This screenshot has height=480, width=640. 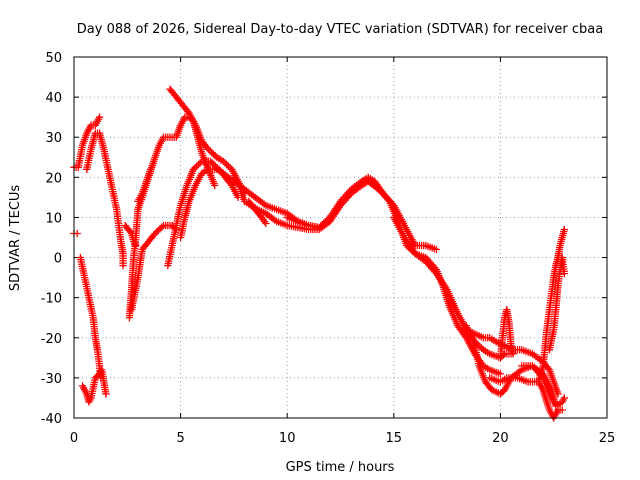 I want to click on y-tick-label: 50, so click(x=53, y=58).